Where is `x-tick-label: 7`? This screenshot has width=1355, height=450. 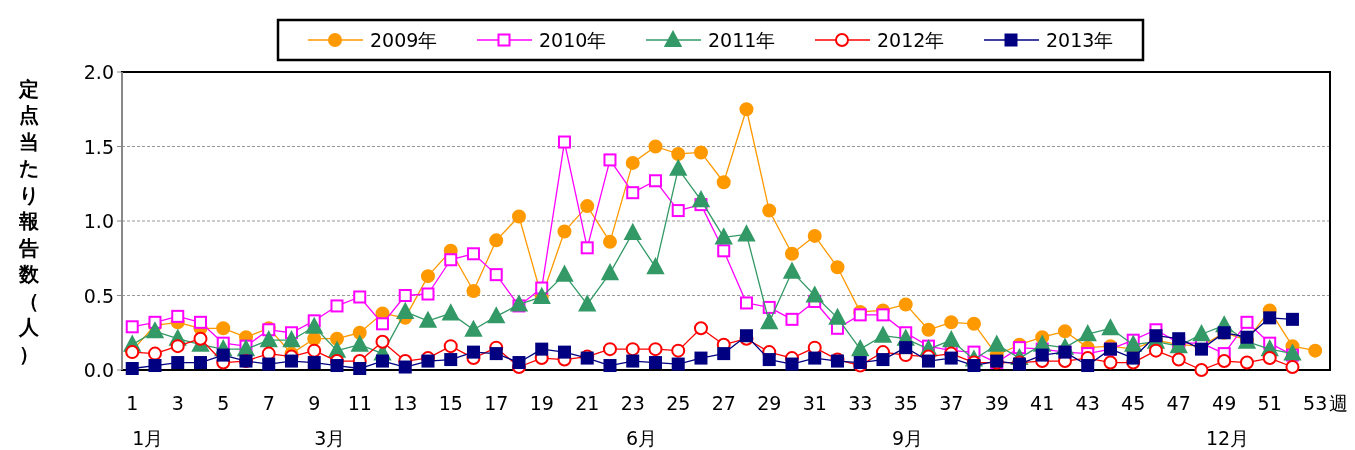 x-tick-label: 7 is located at coordinates (268, 403).